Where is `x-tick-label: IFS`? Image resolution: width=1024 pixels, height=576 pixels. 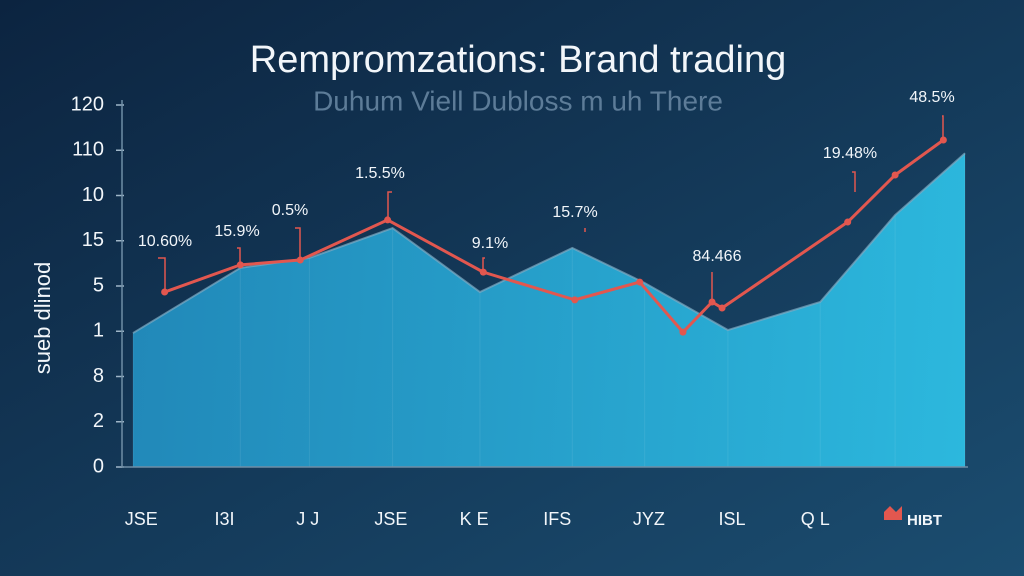
x-tick-label: IFS is located at coordinates (557, 519).